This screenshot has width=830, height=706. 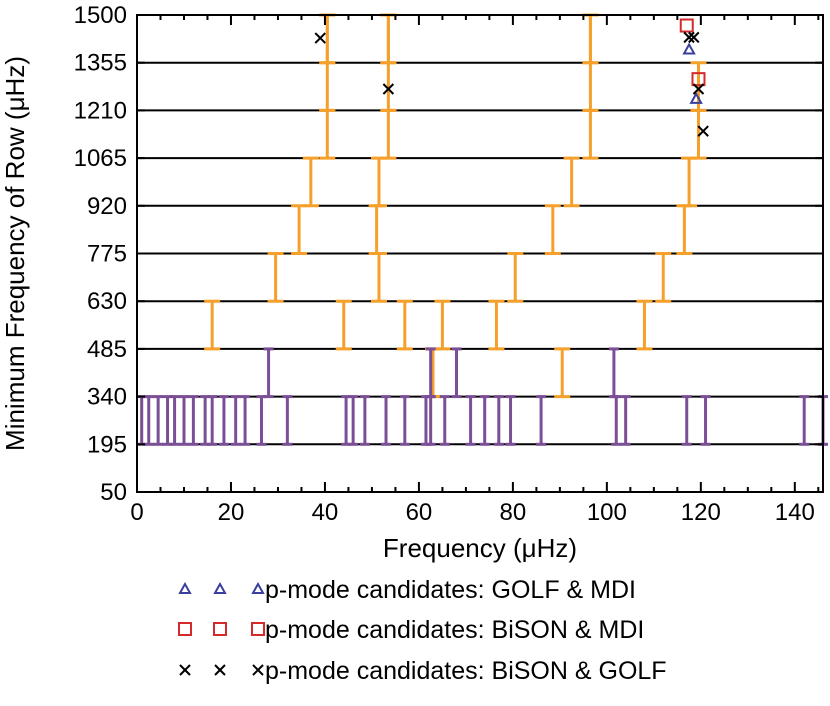 I want to click on x-tick-label: 0, so click(x=136, y=512).